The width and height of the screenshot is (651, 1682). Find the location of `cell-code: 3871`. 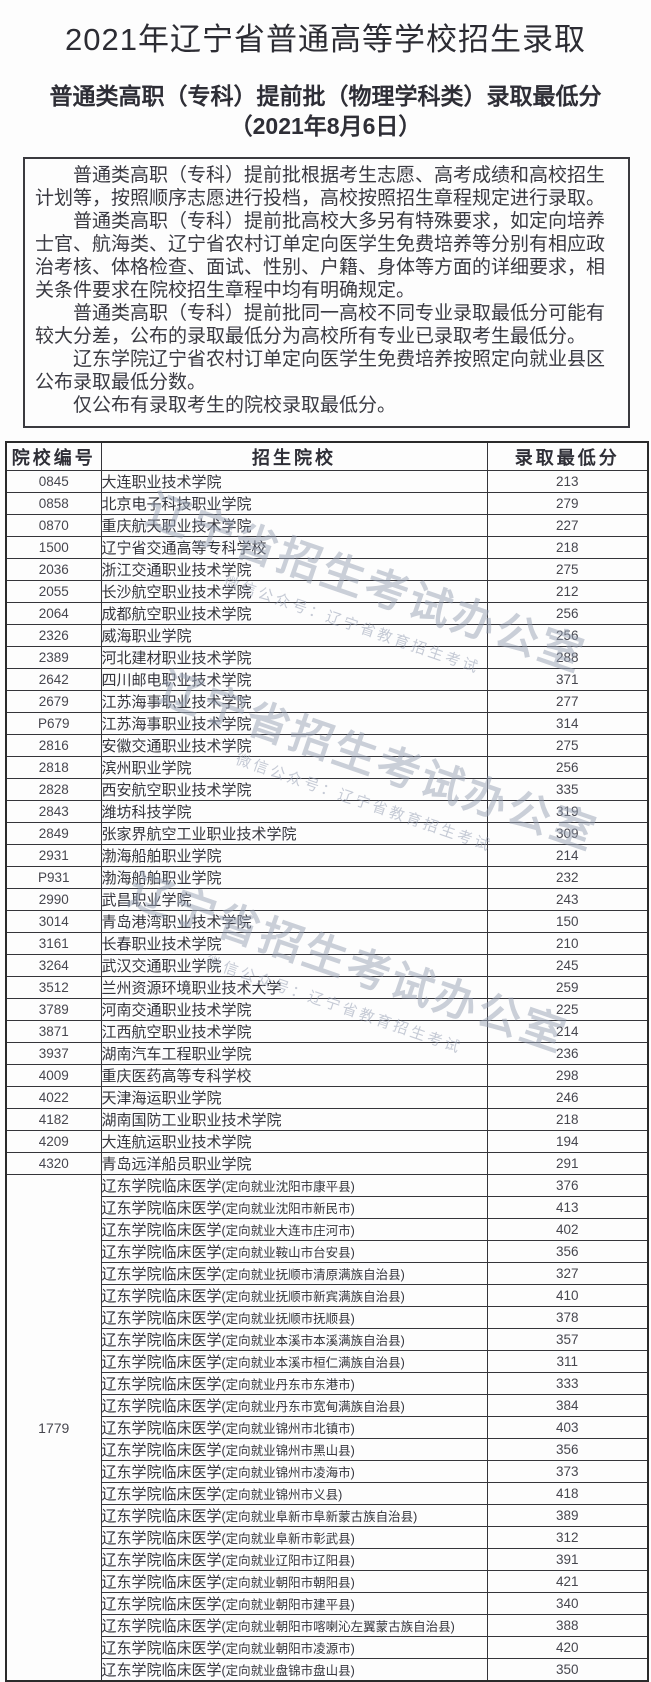

cell-code: 3871 is located at coordinates (53, 1031).